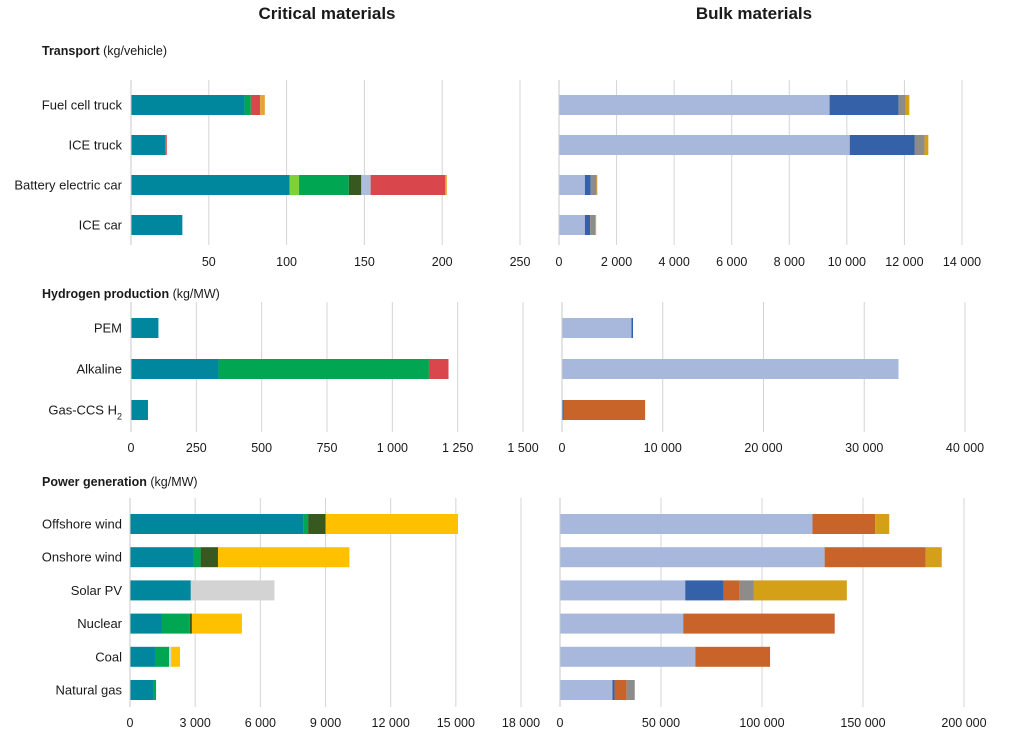 The height and width of the screenshot is (737, 1024). Describe the element at coordinates (261, 448) in the screenshot. I see `x-tick-label: 500` at that location.